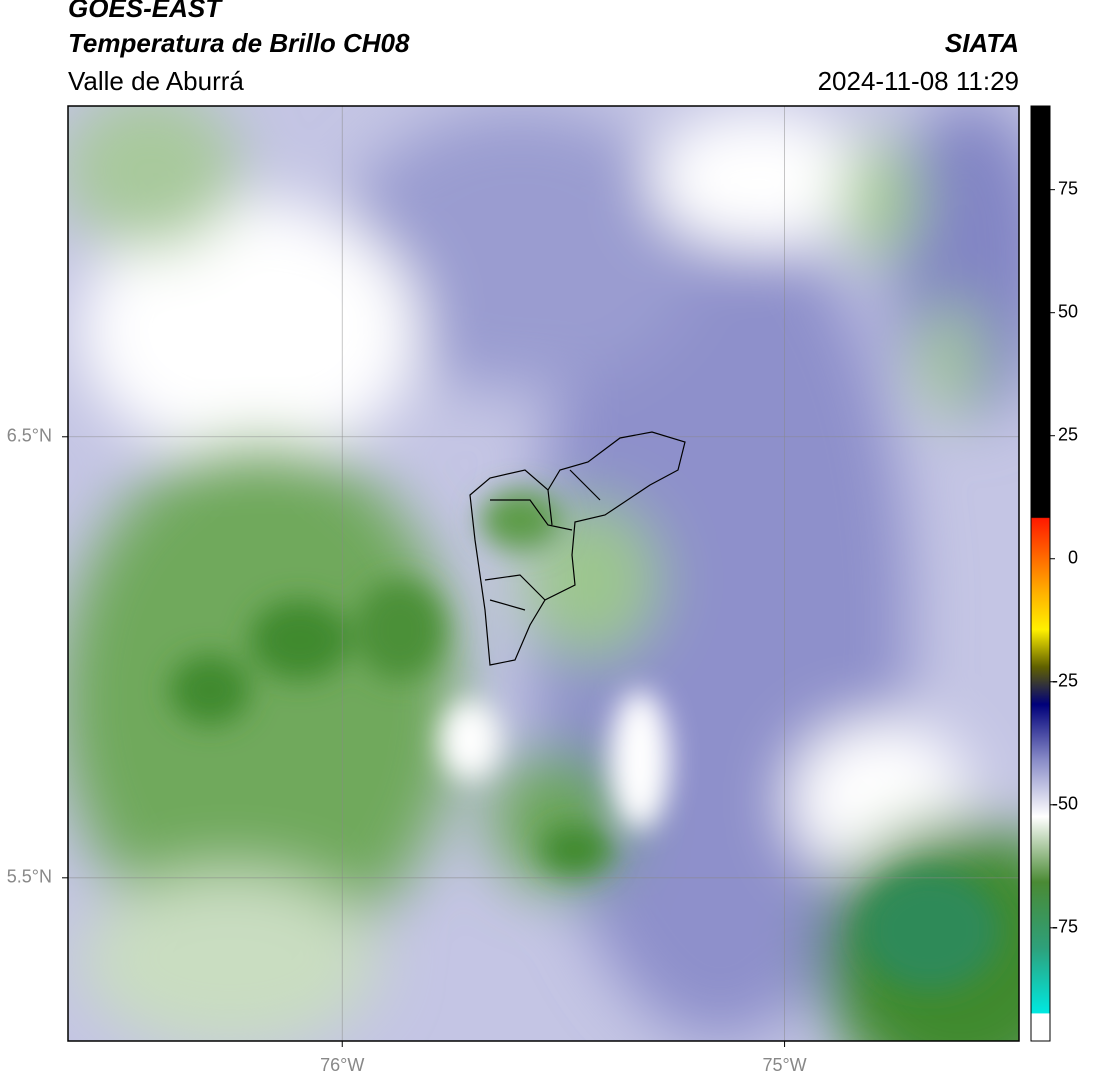 The height and width of the screenshot is (1083, 1094). I want to click on colorbar-tick-label: 0, so click(1073, 557).